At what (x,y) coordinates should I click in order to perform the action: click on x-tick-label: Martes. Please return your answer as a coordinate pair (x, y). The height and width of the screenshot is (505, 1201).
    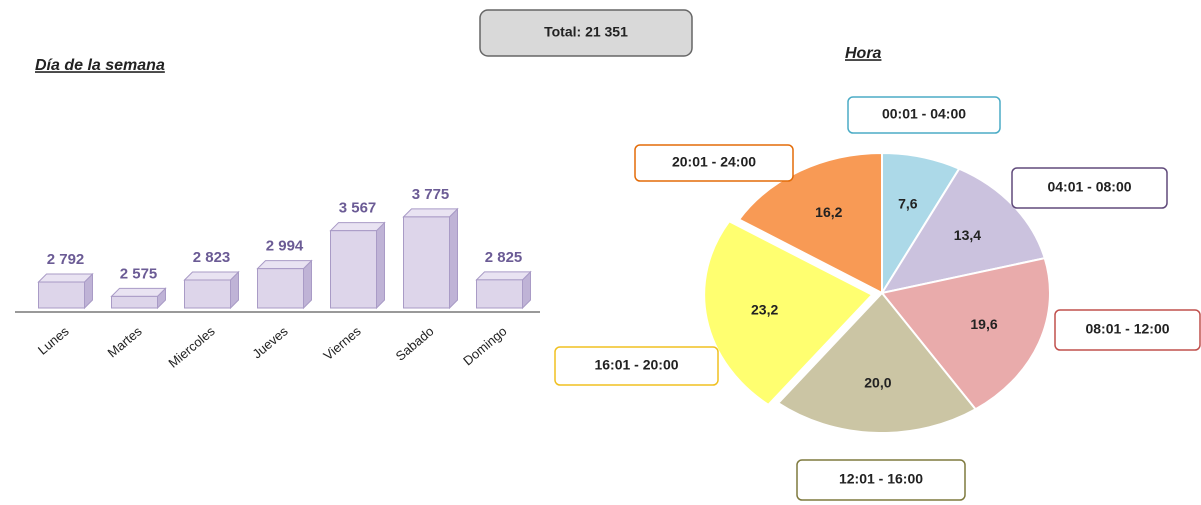
    Looking at the image, I should click on (125, 341).